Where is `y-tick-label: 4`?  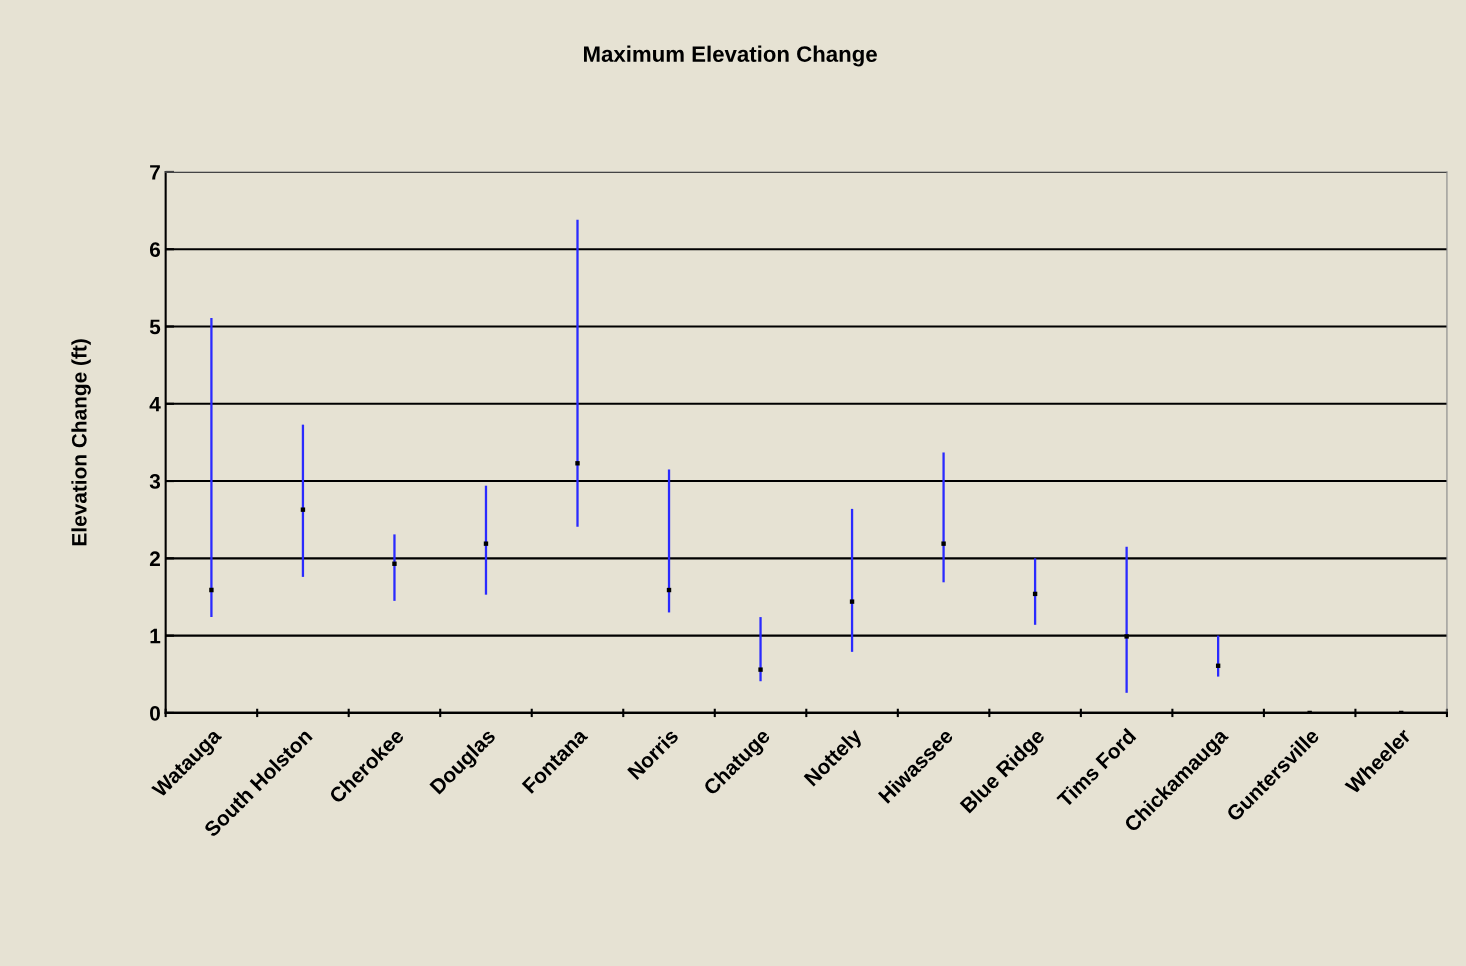 y-tick-label: 4 is located at coordinates (155, 404).